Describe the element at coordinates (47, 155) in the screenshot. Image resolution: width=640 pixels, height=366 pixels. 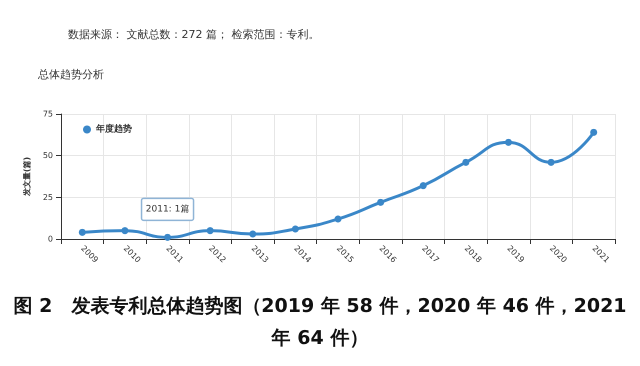
I see `y-tick-label: 50` at that location.